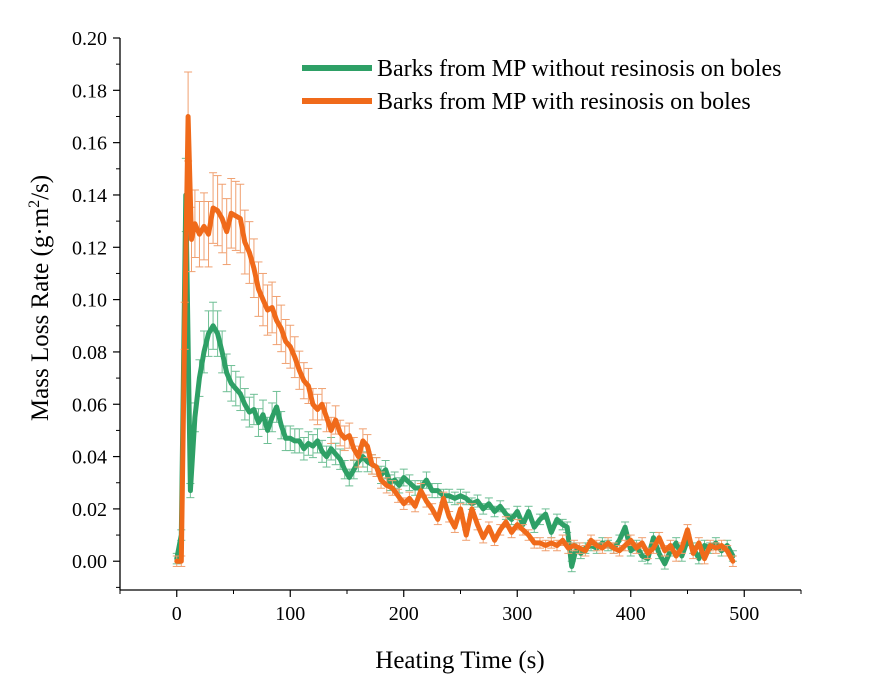  What do you see at coordinates (89, 458) in the screenshot?
I see `y-tick-label: 0.04` at bounding box center [89, 458].